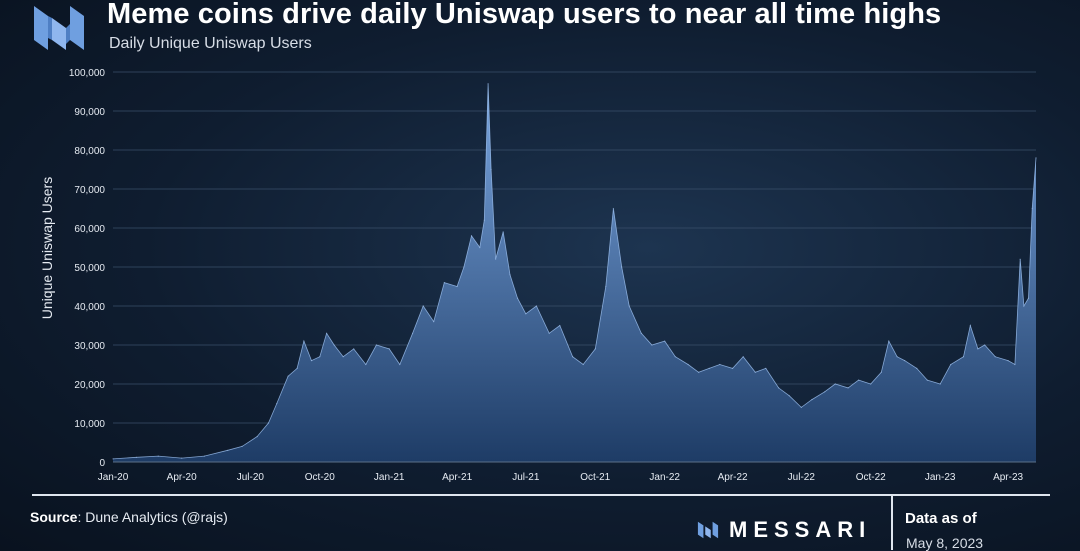 Image resolution: width=1080 pixels, height=551 pixels. I want to click on messari-brand: MESSARI, so click(784, 529).